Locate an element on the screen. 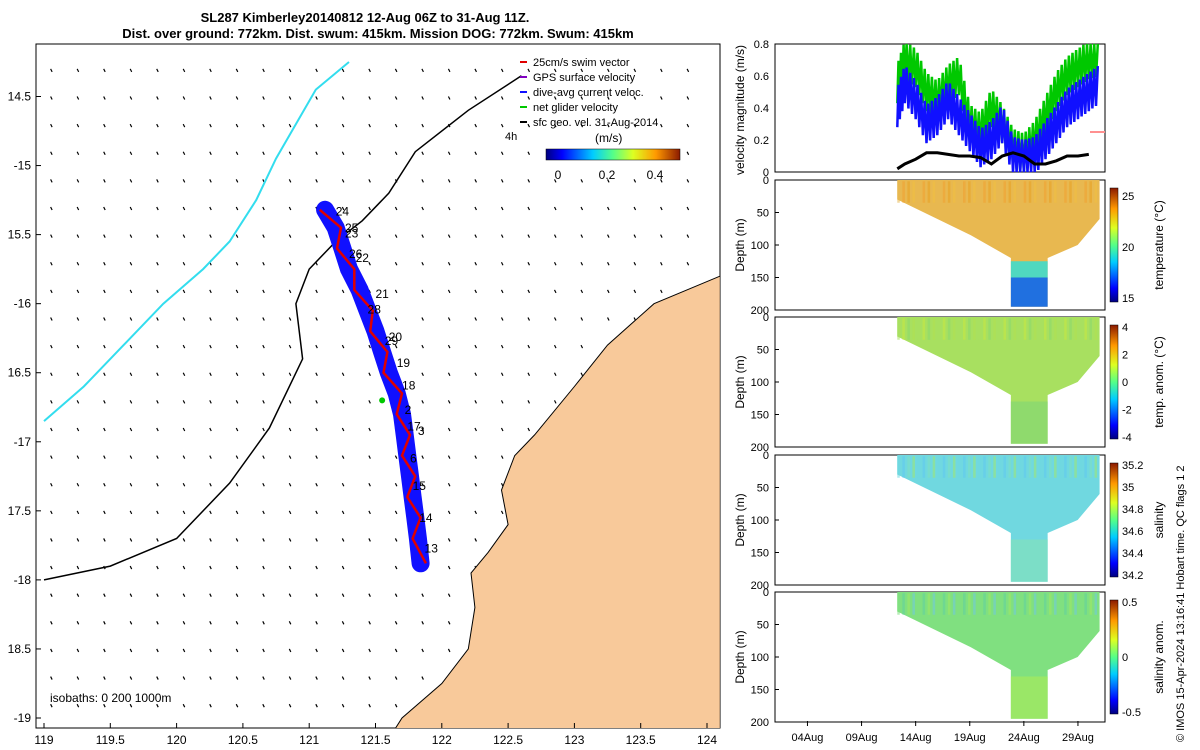 The image size is (1200, 750). day-label: 17 is located at coordinates (414, 427).